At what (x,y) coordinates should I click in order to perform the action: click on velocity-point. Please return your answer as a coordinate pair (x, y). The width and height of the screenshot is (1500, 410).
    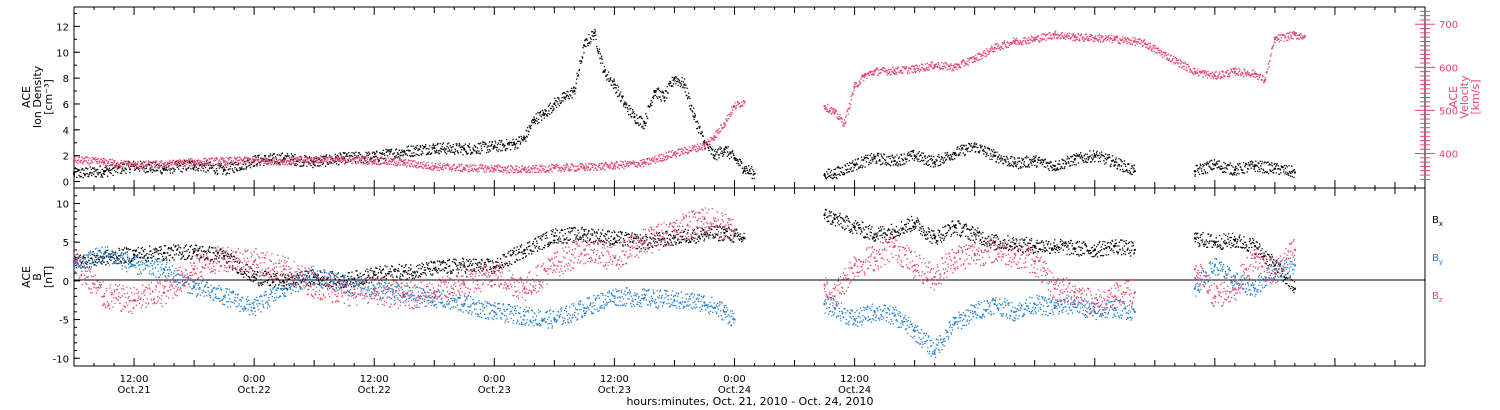
    Looking at the image, I should click on (524, 169).